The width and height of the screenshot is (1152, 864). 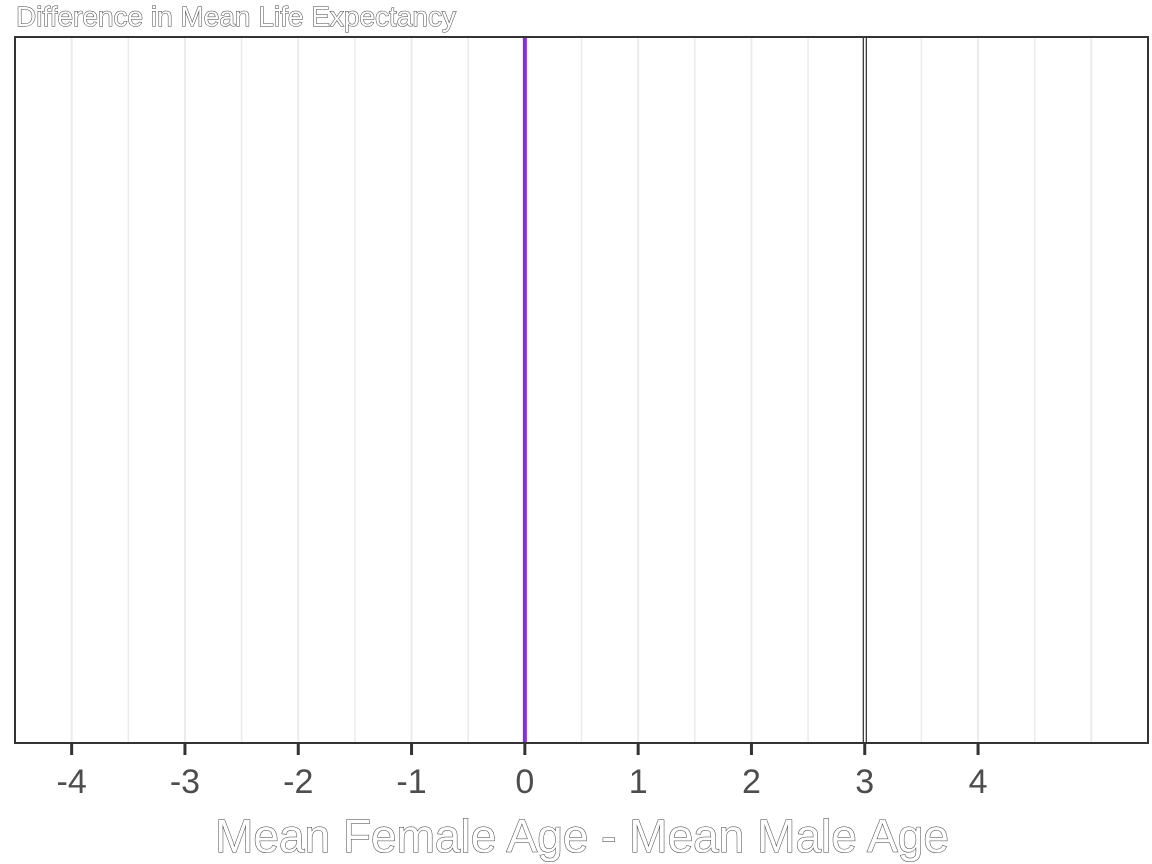 I want to click on x-axis-label: Mean Female Age - Mean Male Age, so click(x=582, y=836).